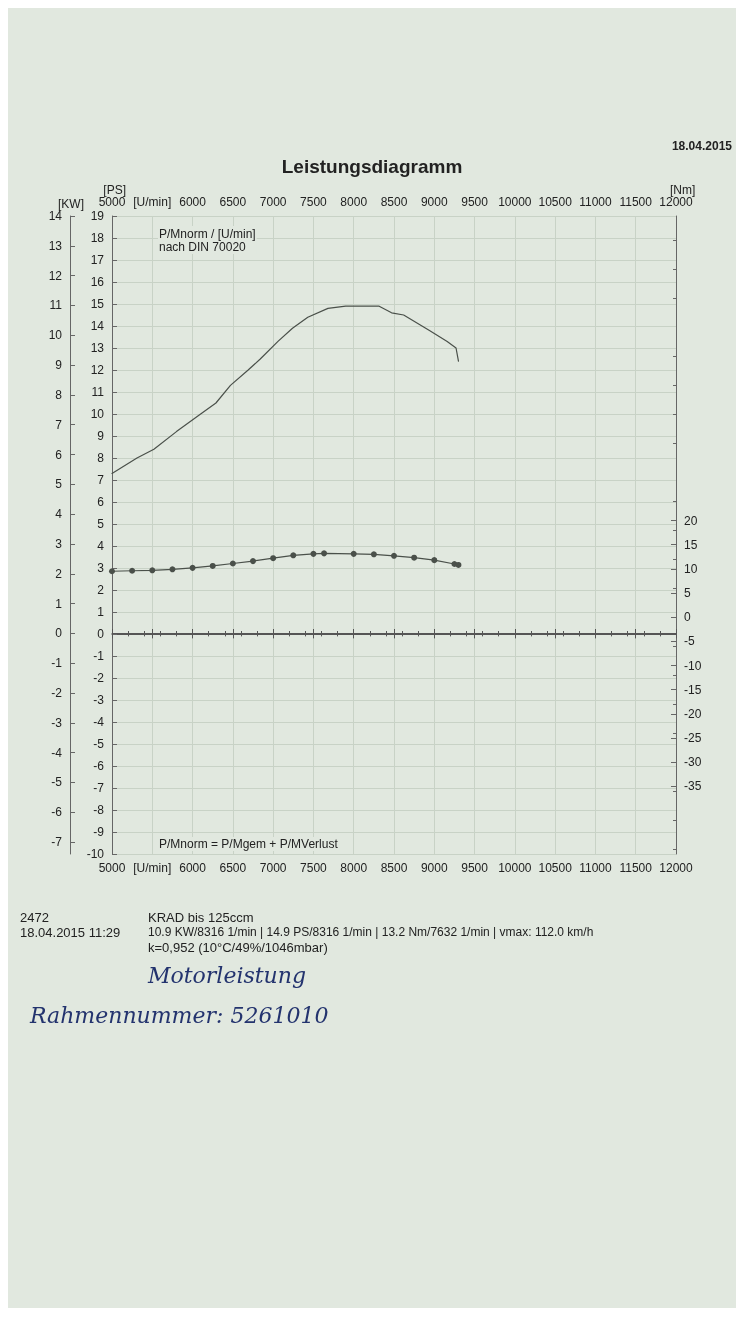 Image resolution: width=744 pixels, height=1323 pixels. Describe the element at coordinates (59, 633) in the screenshot. I see `y2-tick-label: 0` at that location.